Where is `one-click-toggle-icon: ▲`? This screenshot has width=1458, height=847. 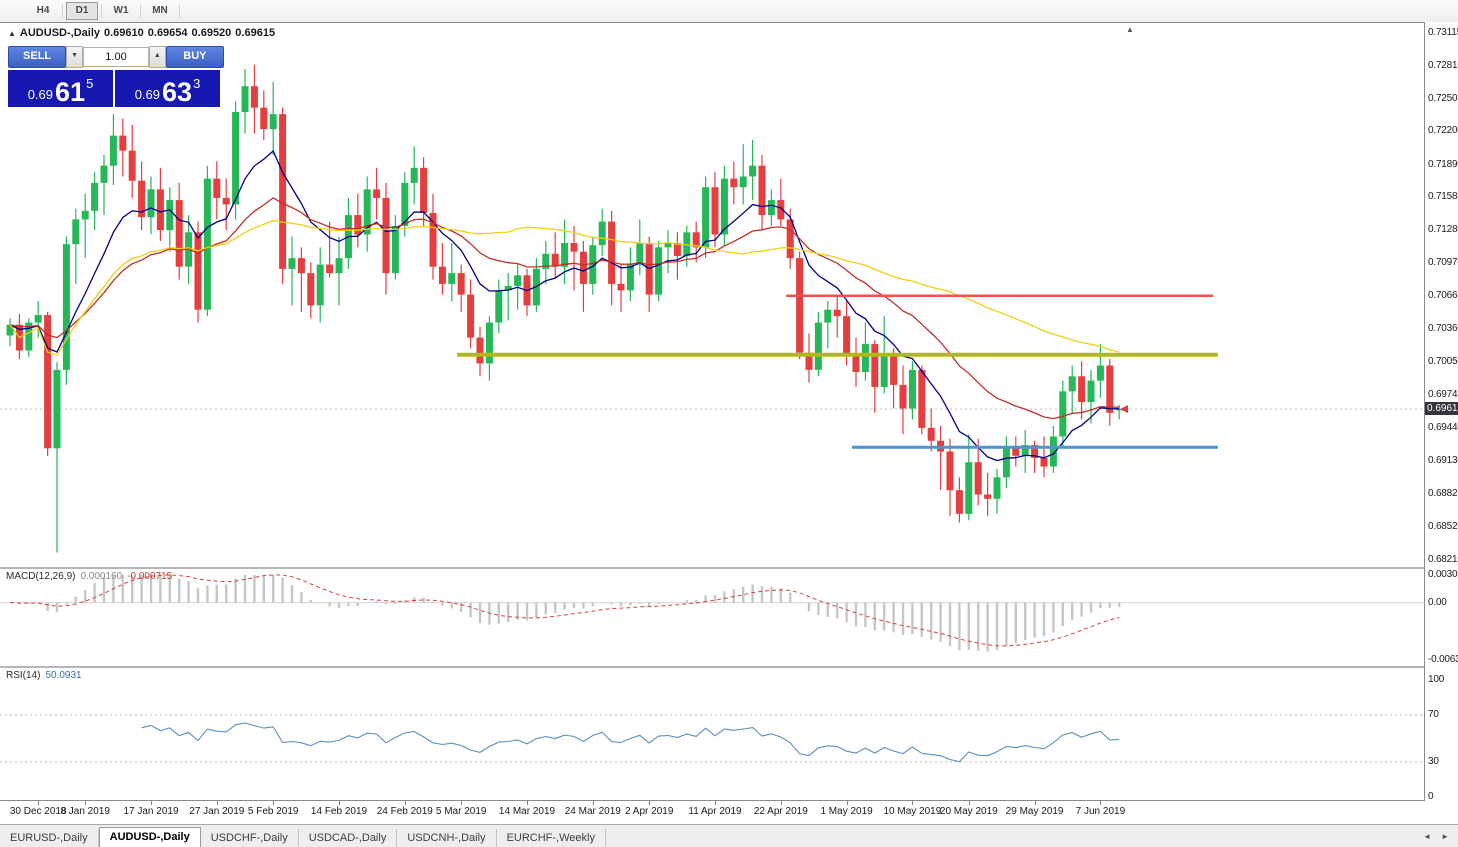 one-click-toggle-icon: ▲ is located at coordinates (12, 33).